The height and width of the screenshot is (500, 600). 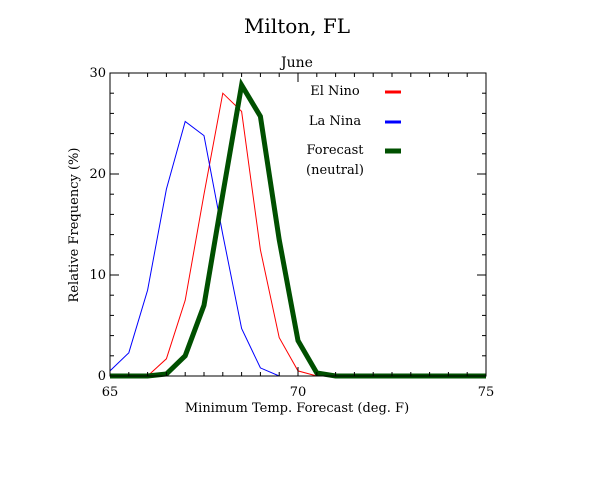 I want to click on x-tick-label: 75, so click(x=486, y=392).